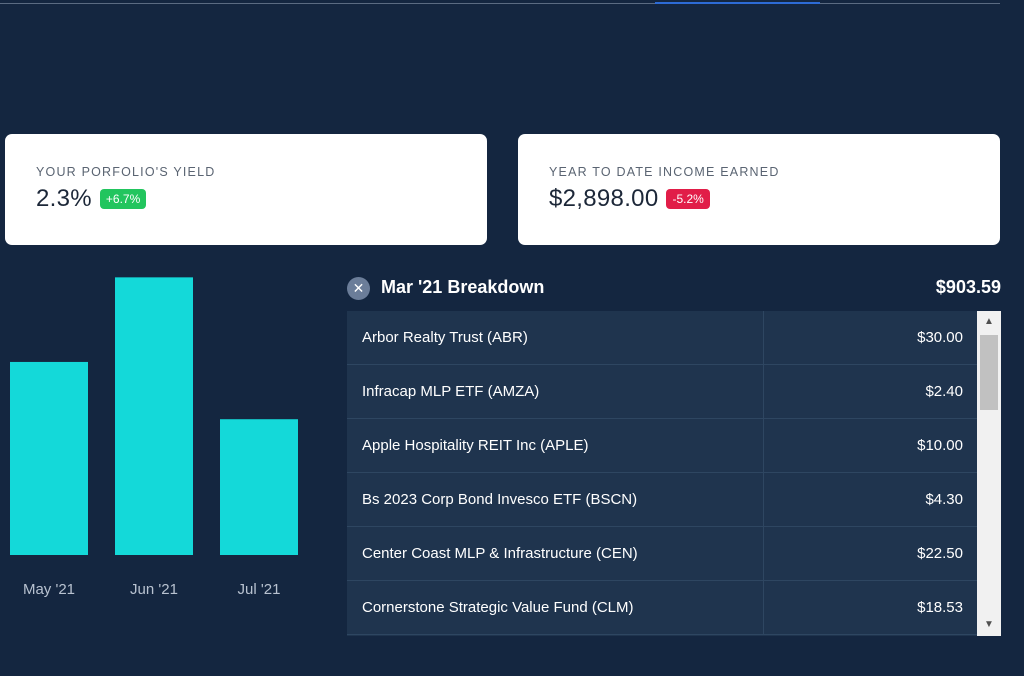 This screenshot has width=1024, height=676. What do you see at coordinates (664, 172) in the screenshot?
I see `income-label: YEAR TO DATE INCOME EARNED` at bounding box center [664, 172].